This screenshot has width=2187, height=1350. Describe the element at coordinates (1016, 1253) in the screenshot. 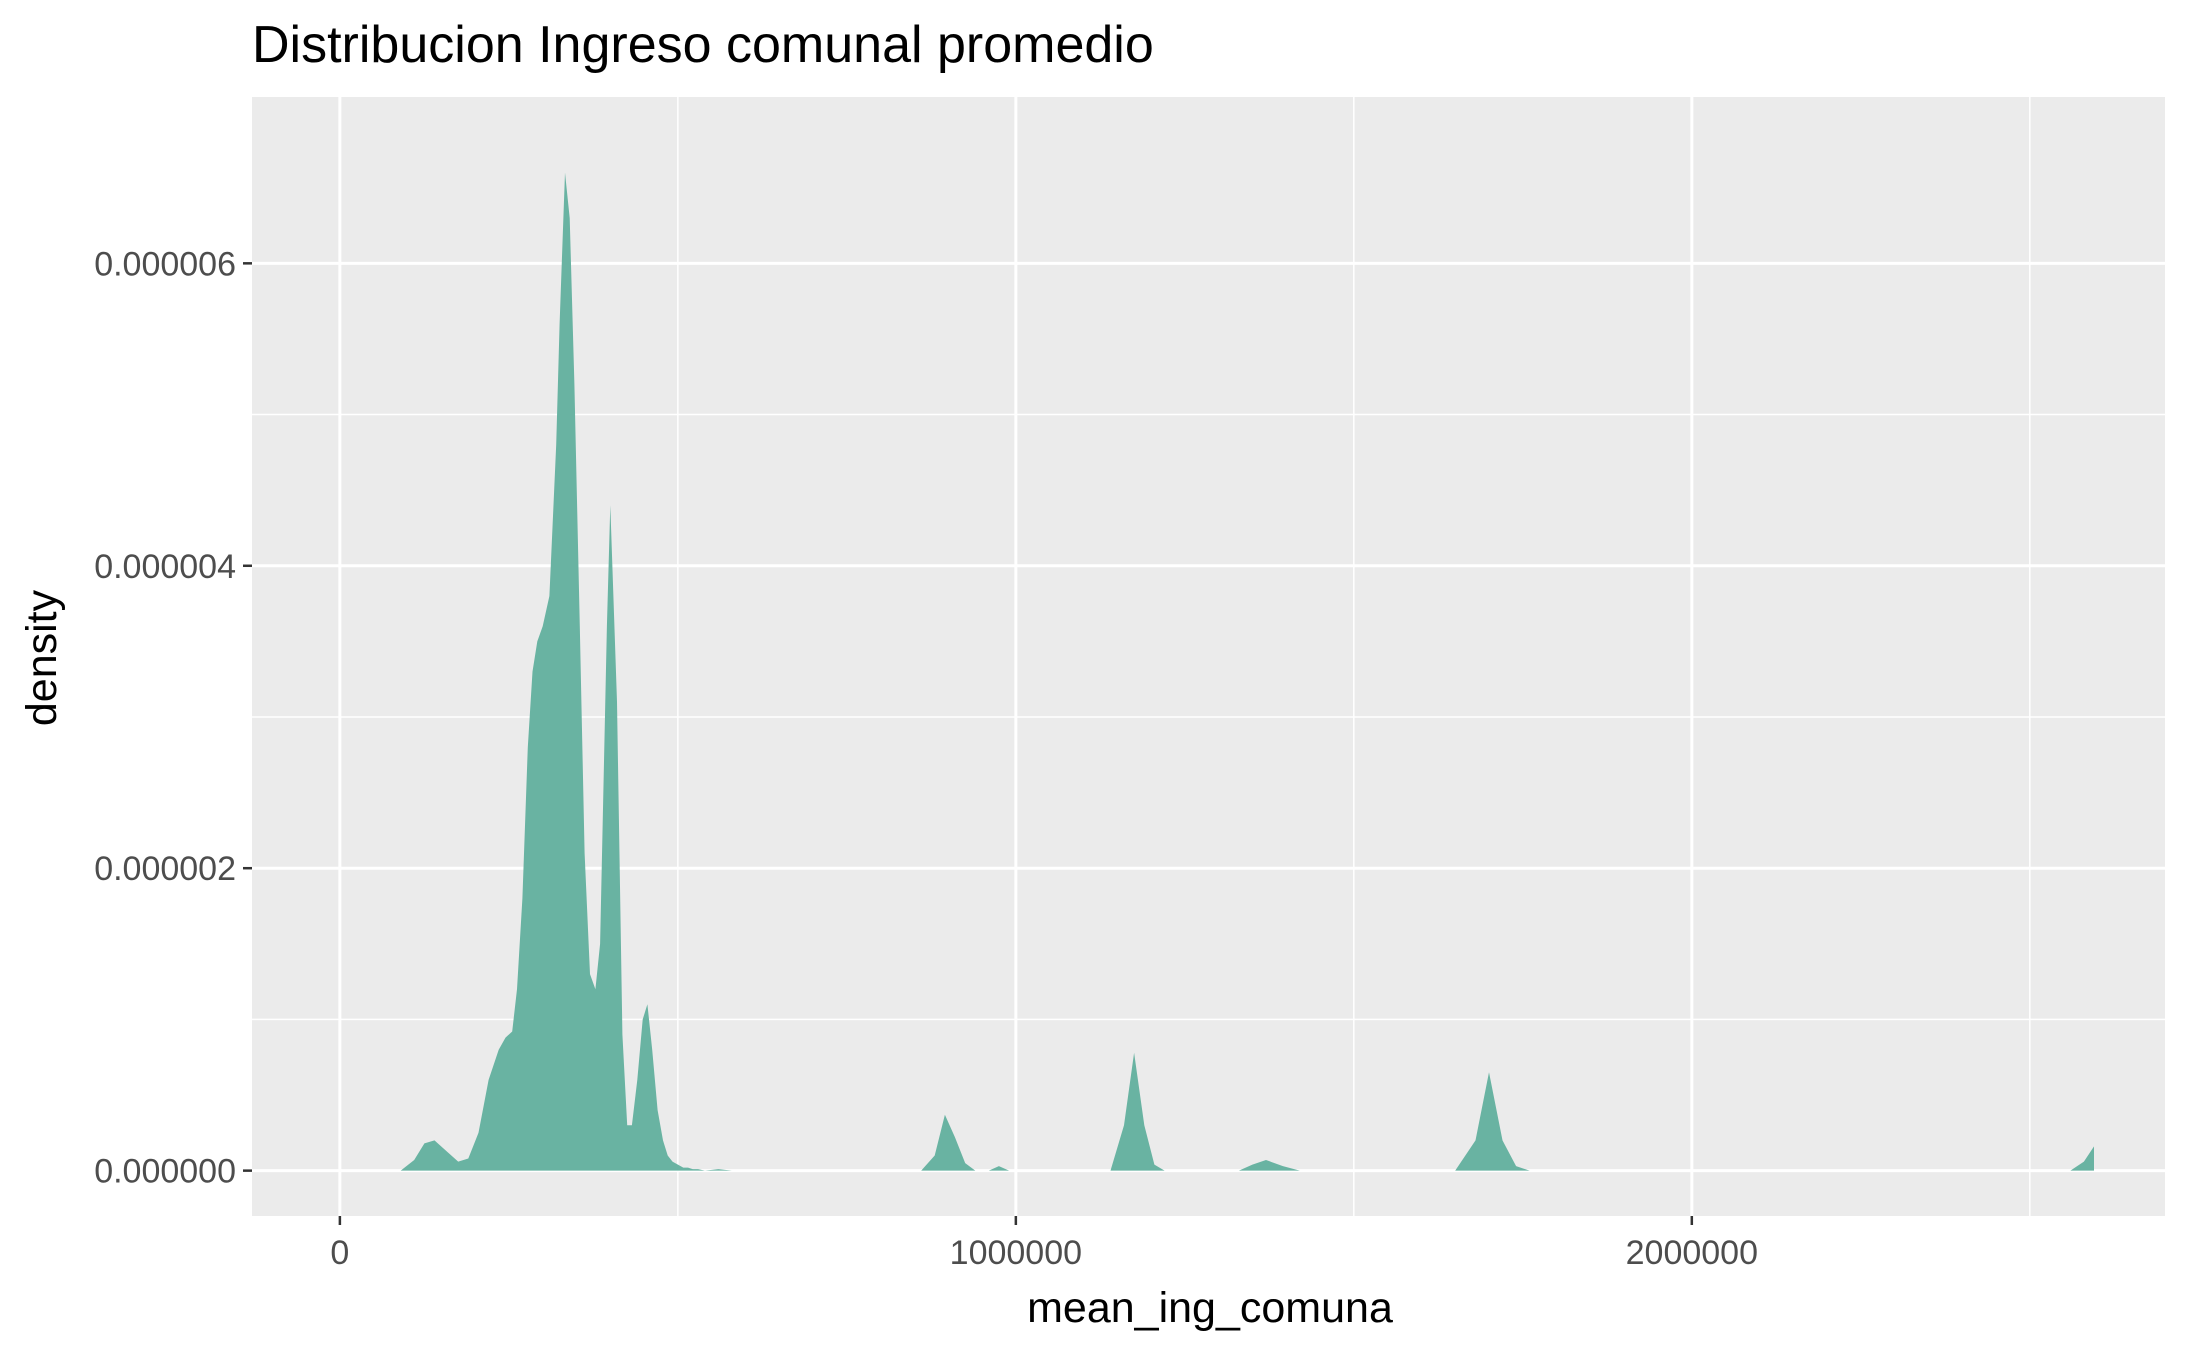

I see `x-tick-label: 1000000` at that location.